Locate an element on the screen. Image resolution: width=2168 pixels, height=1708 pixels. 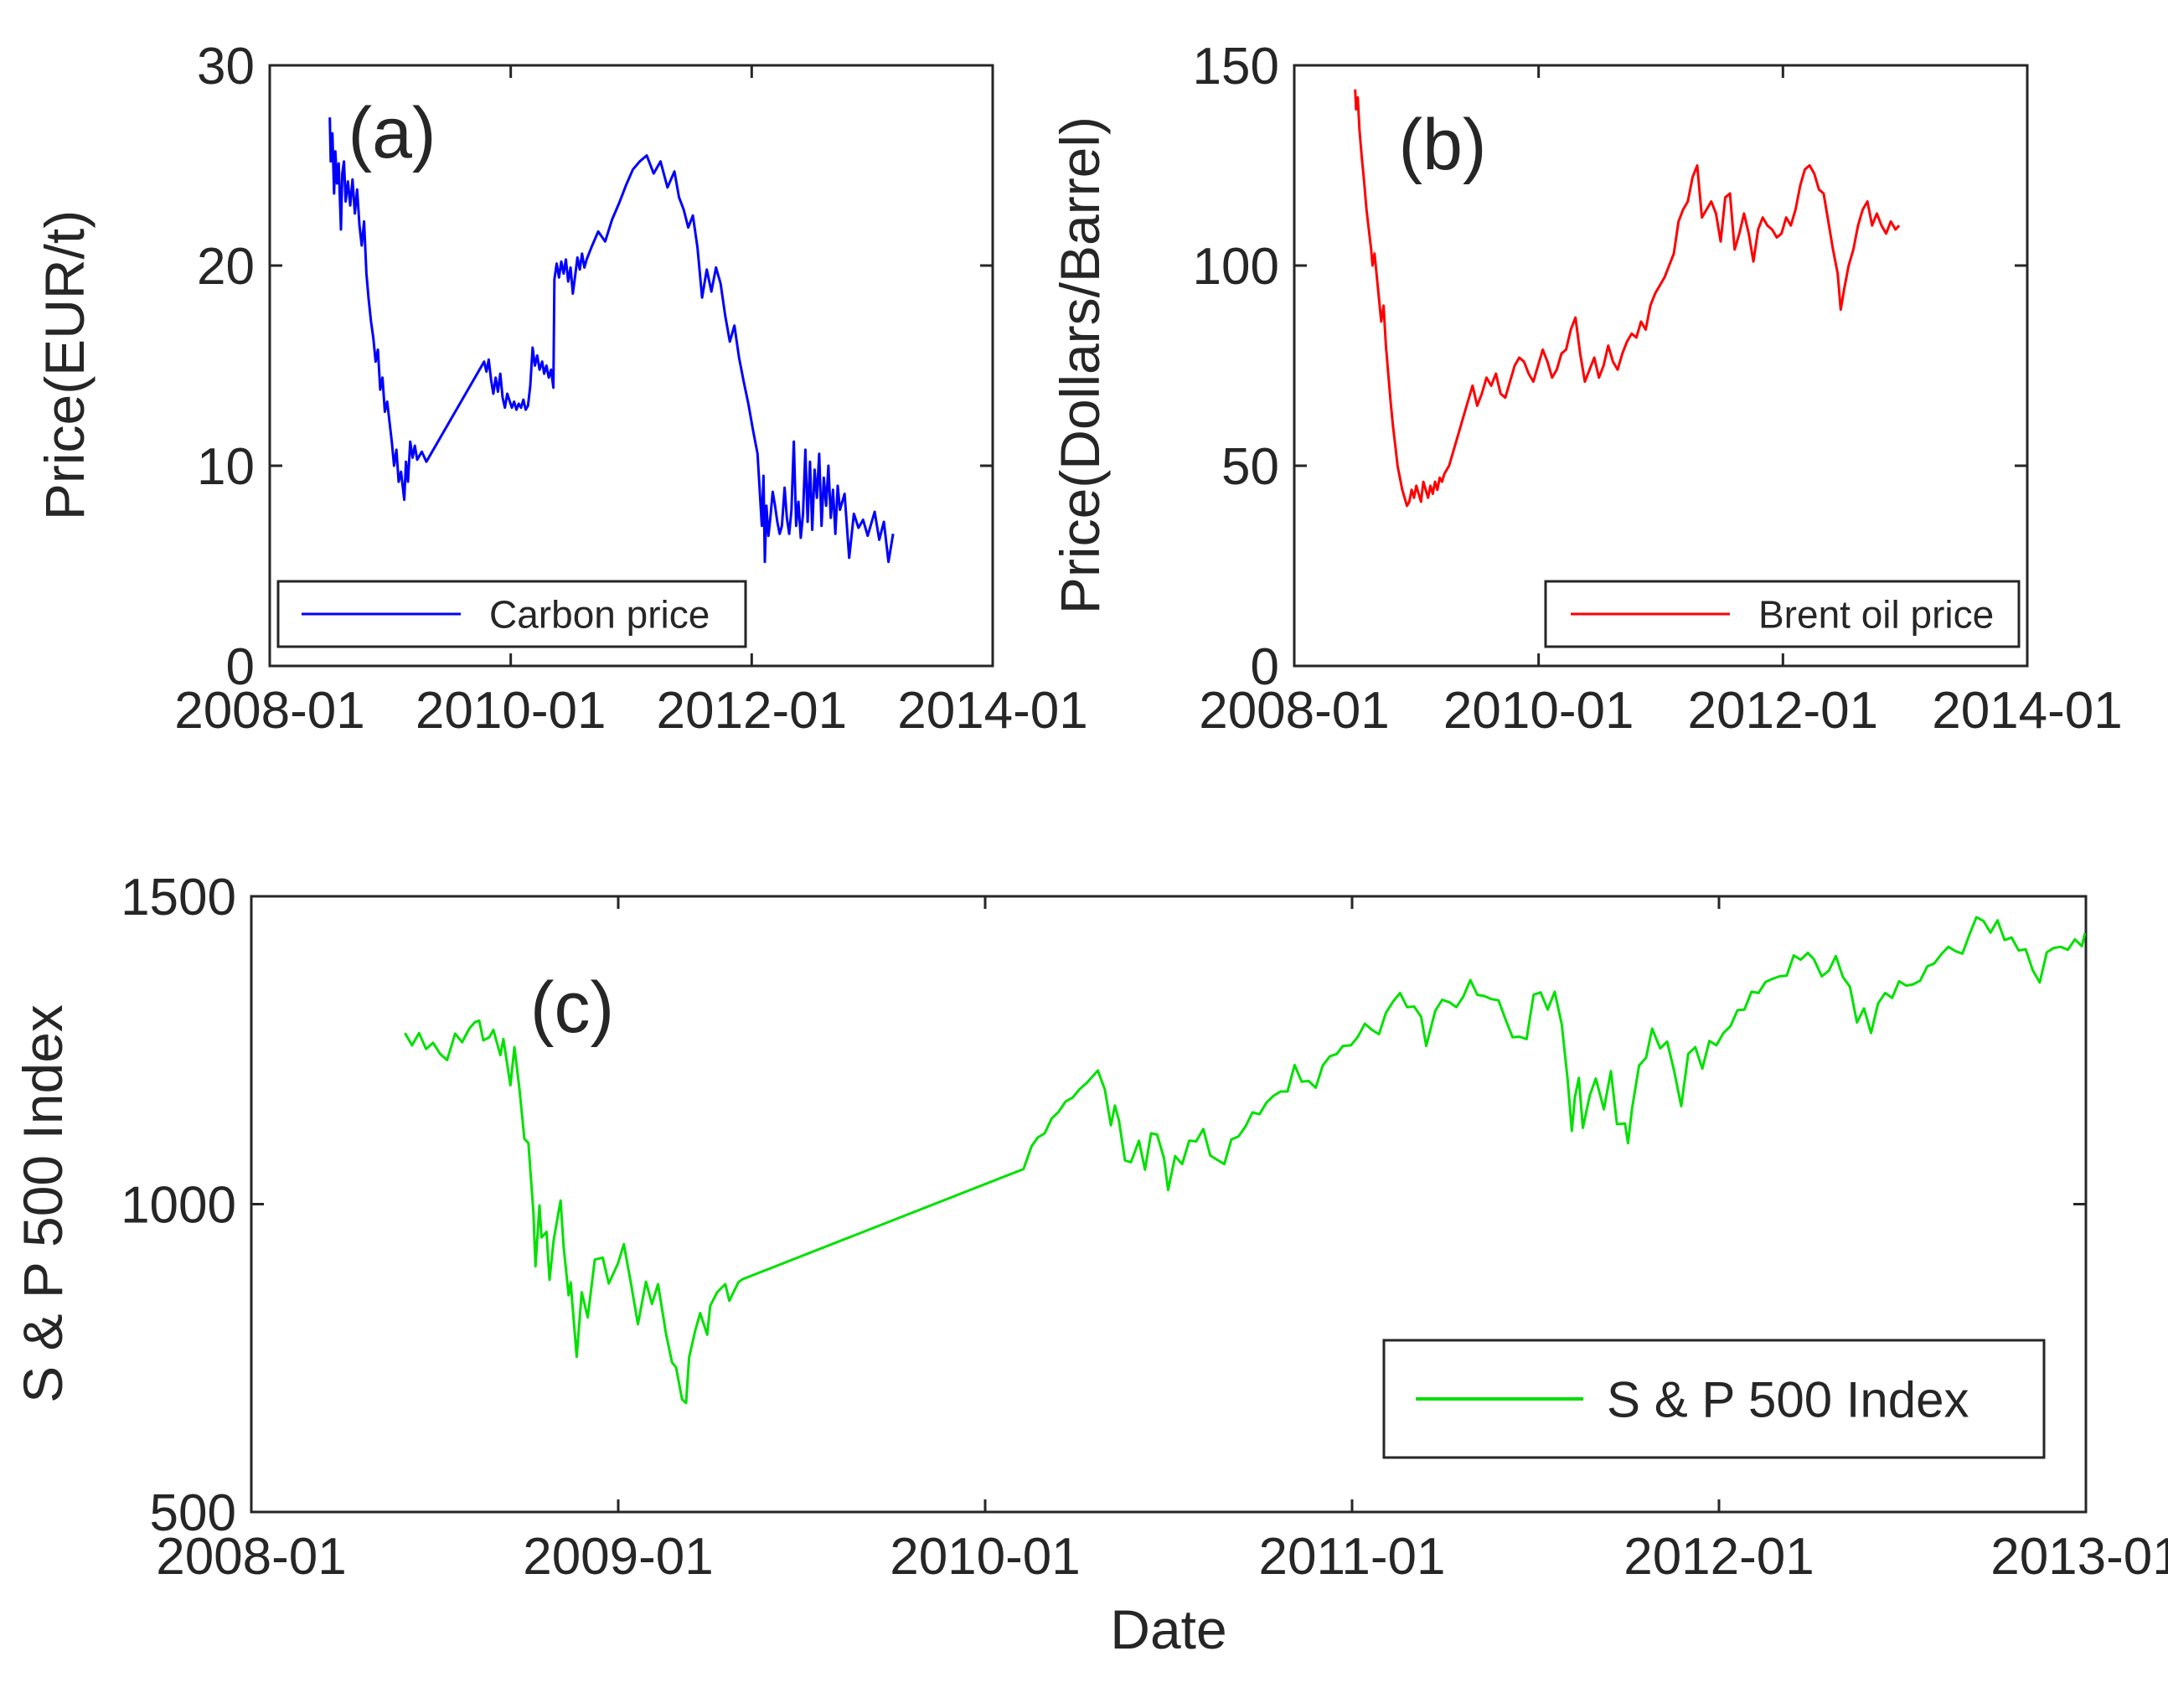
panel-a-letter: (a) is located at coordinates (392, 133).